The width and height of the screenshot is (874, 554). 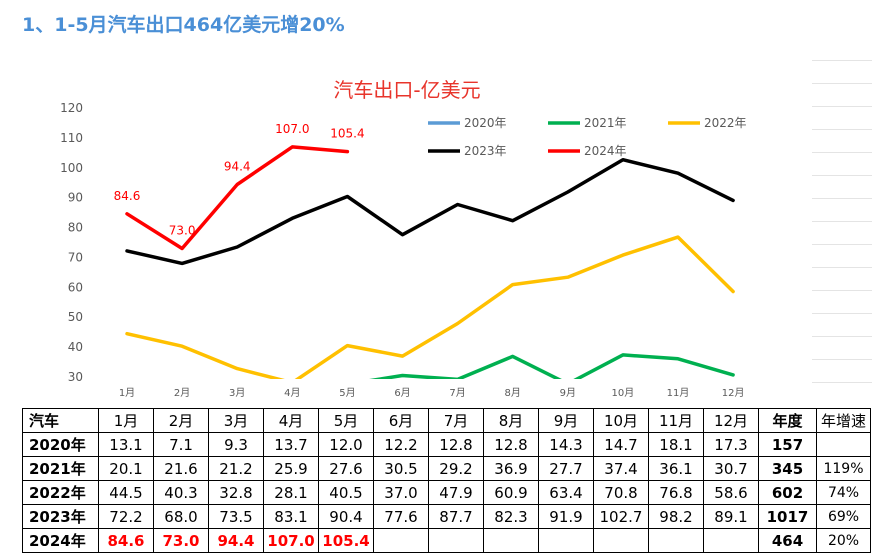 What do you see at coordinates (457, 393) in the screenshot?
I see `x-tick-label: 7月` at bounding box center [457, 393].